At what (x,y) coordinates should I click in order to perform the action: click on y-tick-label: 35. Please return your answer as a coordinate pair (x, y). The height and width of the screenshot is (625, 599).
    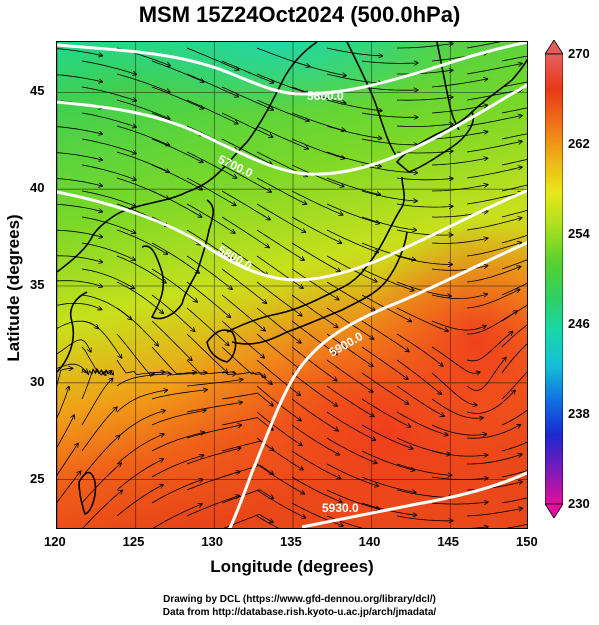
    Looking at the image, I should click on (37, 284).